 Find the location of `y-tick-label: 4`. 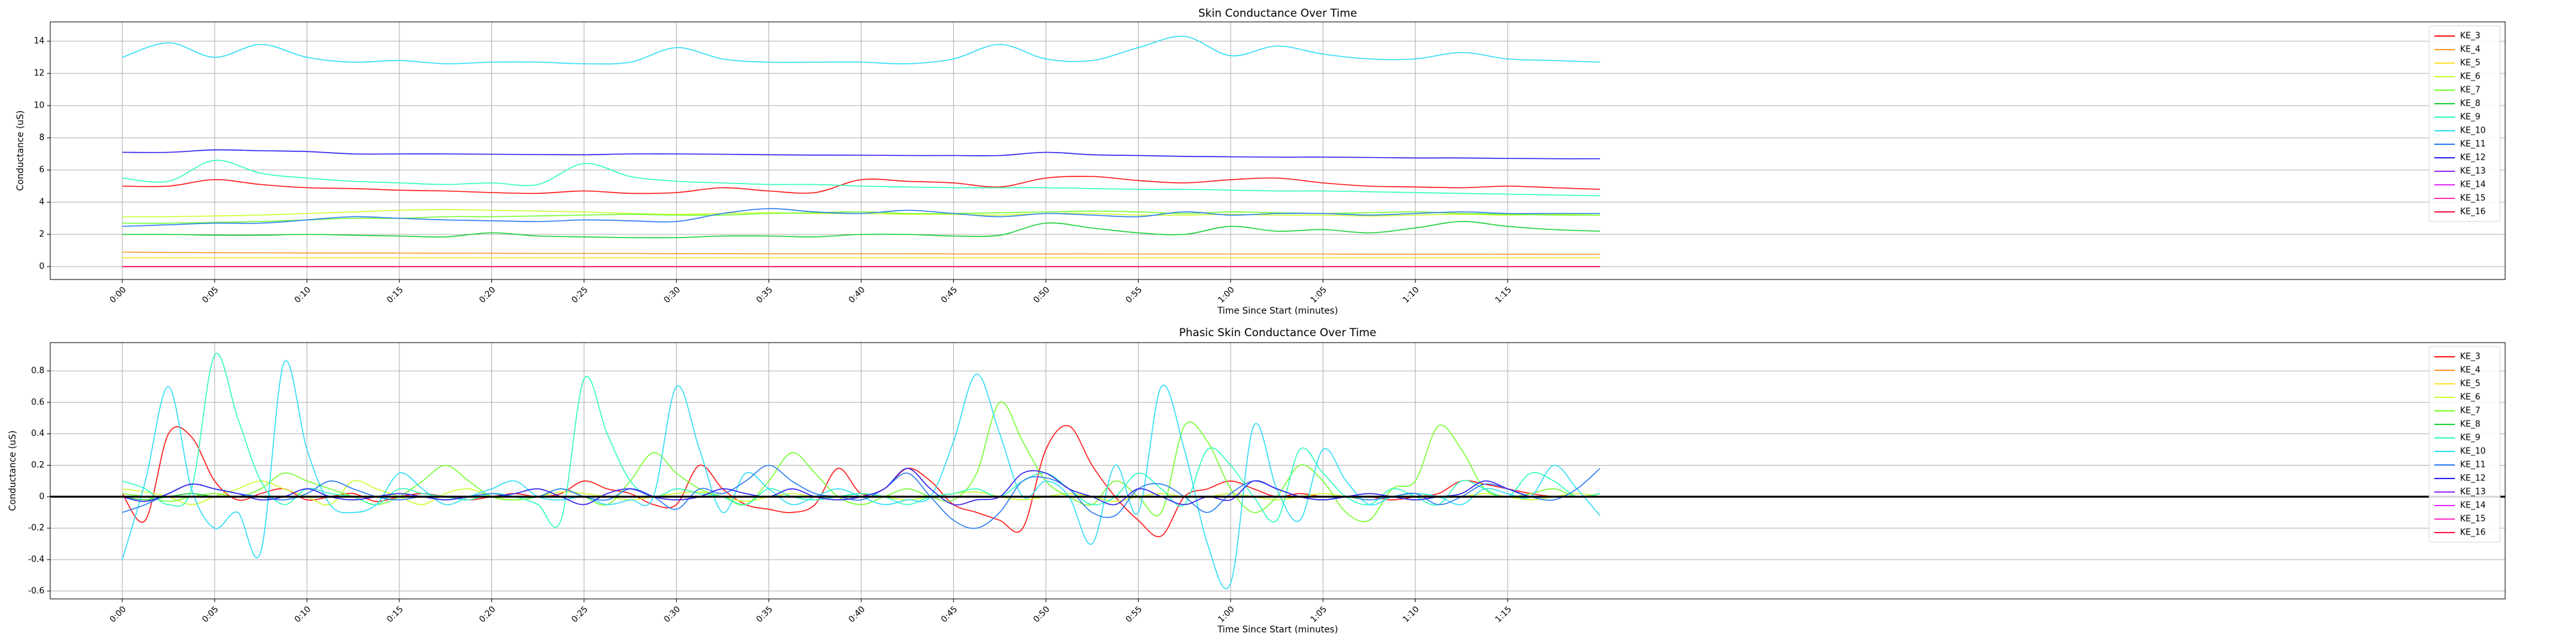

y-tick-label: 4 is located at coordinates (42, 202).